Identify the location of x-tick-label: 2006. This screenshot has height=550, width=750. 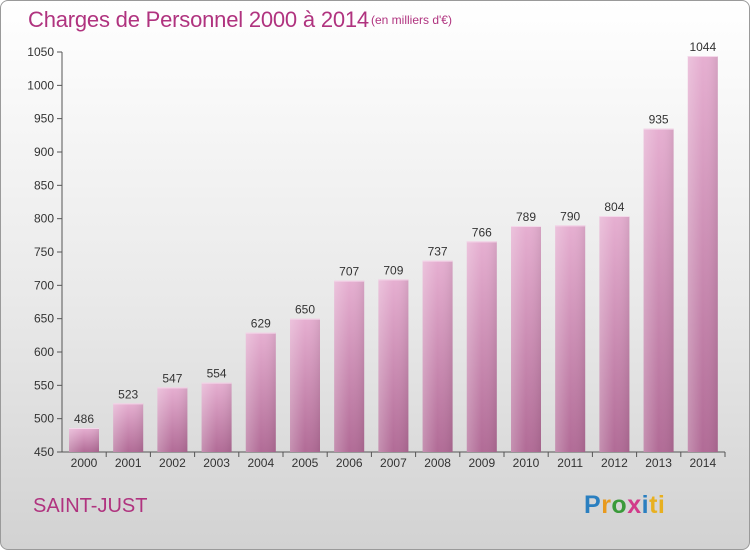
(349, 463).